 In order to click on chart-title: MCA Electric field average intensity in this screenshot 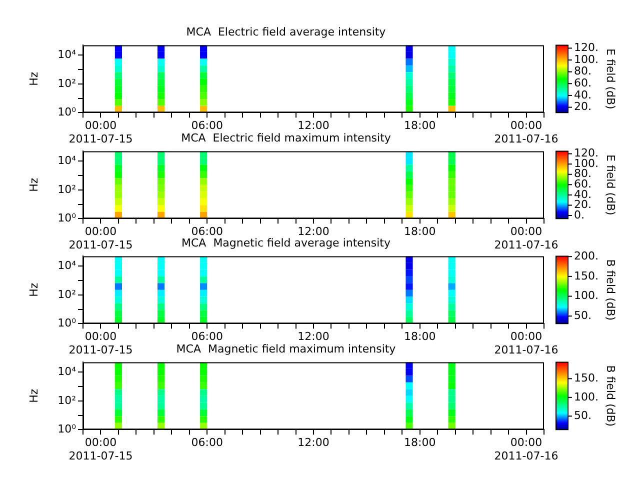, I will do `click(286, 31)`.